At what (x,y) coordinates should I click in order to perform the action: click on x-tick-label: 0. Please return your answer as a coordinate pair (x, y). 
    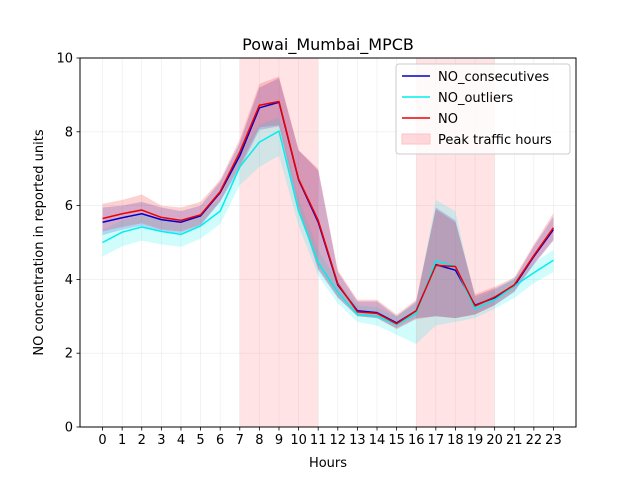
    Looking at the image, I should click on (102, 440).